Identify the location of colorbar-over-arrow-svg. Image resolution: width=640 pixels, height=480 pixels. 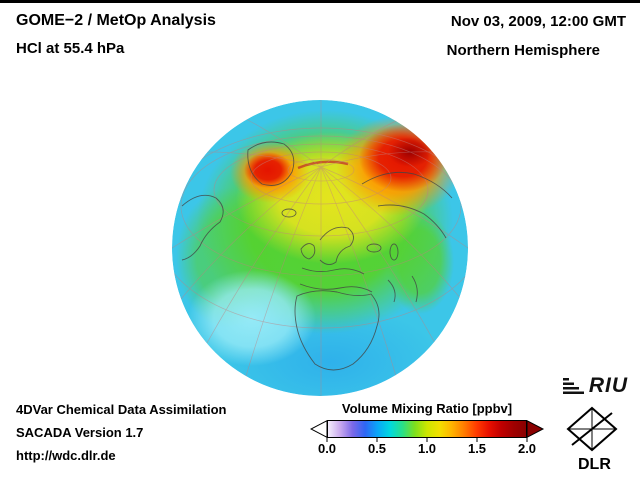
(536, 429).